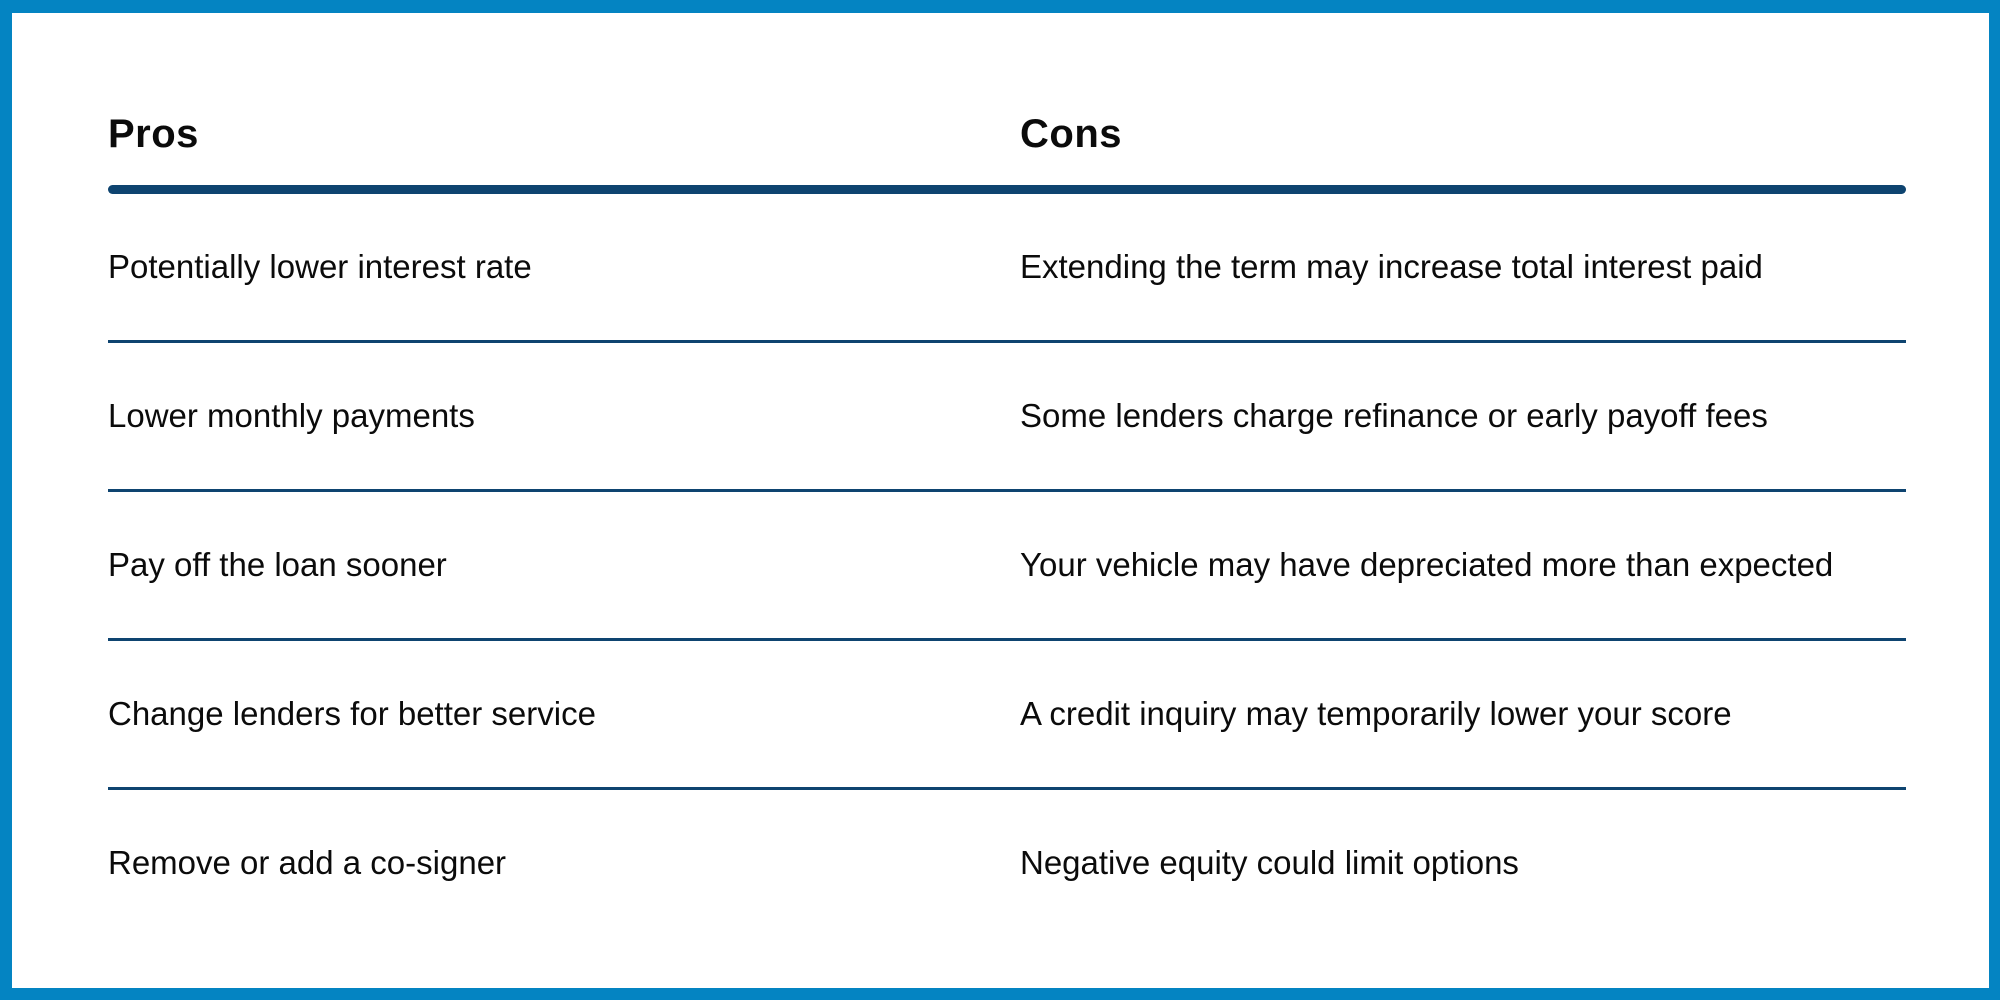 This screenshot has width=2000, height=1000. What do you see at coordinates (352, 714) in the screenshot?
I see `pro-cell: Change lenders for better service` at bounding box center [352, 714].